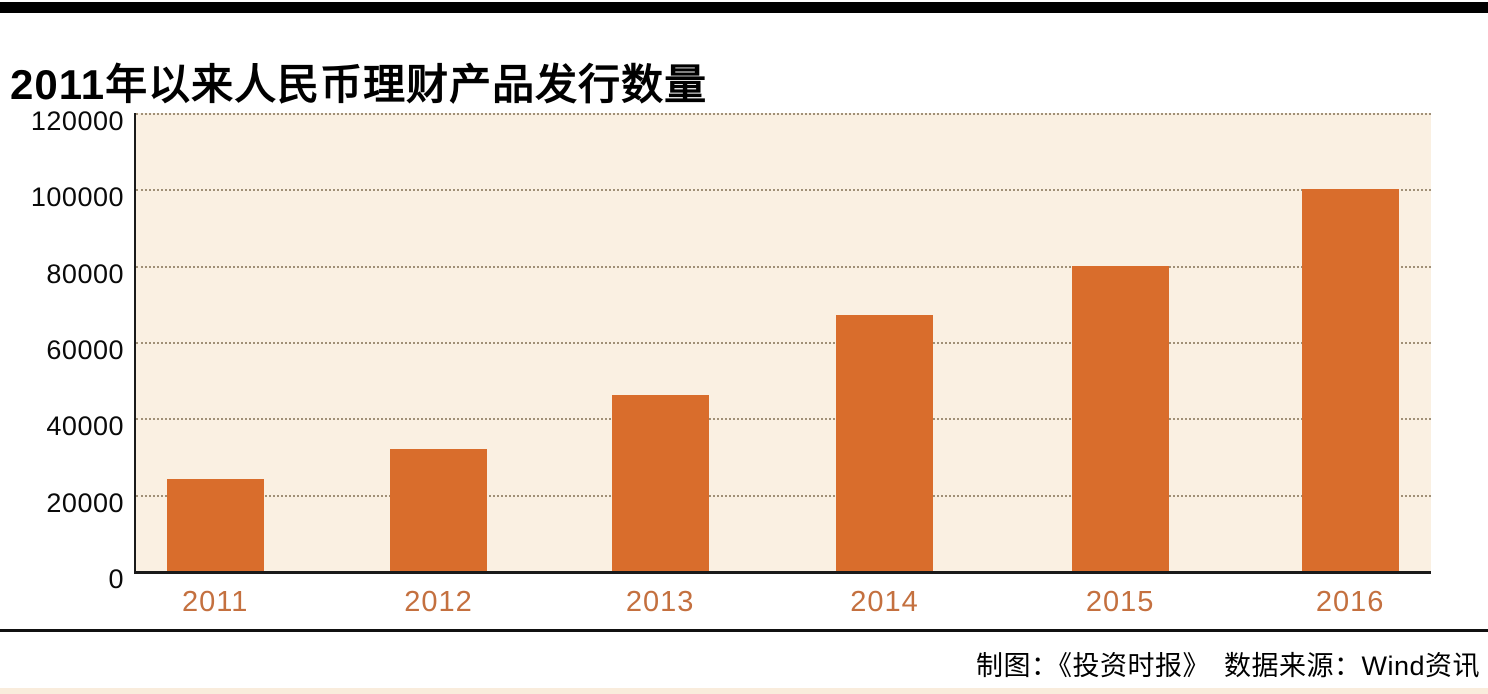  Describe the element at coordinates (359, 85) in the screenshot. I see `chart-title: 2011年以来人民币理财产品发行数量` at that location.